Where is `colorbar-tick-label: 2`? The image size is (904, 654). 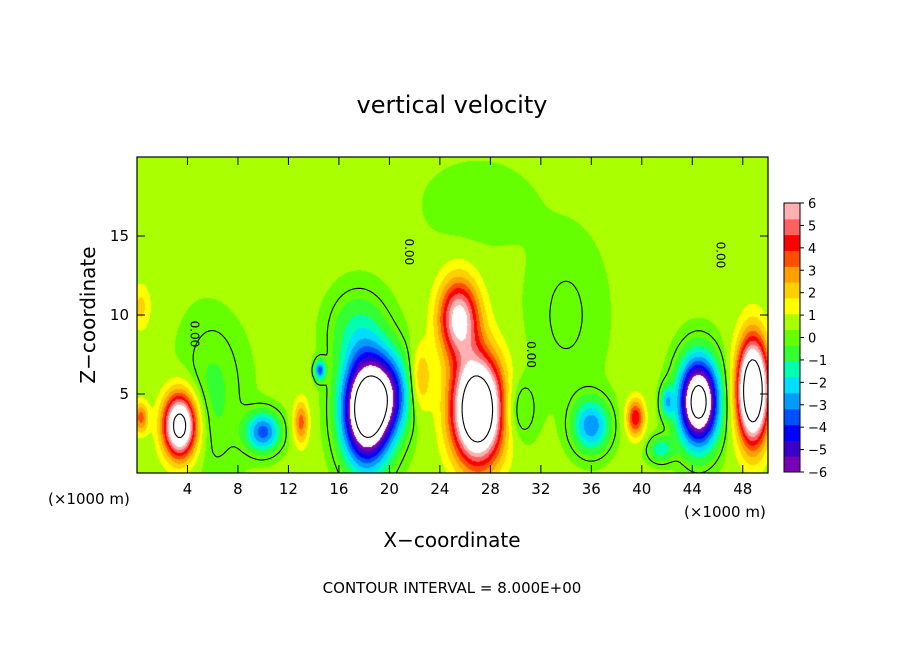 colorbar-tick-label: 2 is located at coordinates (812, 294).